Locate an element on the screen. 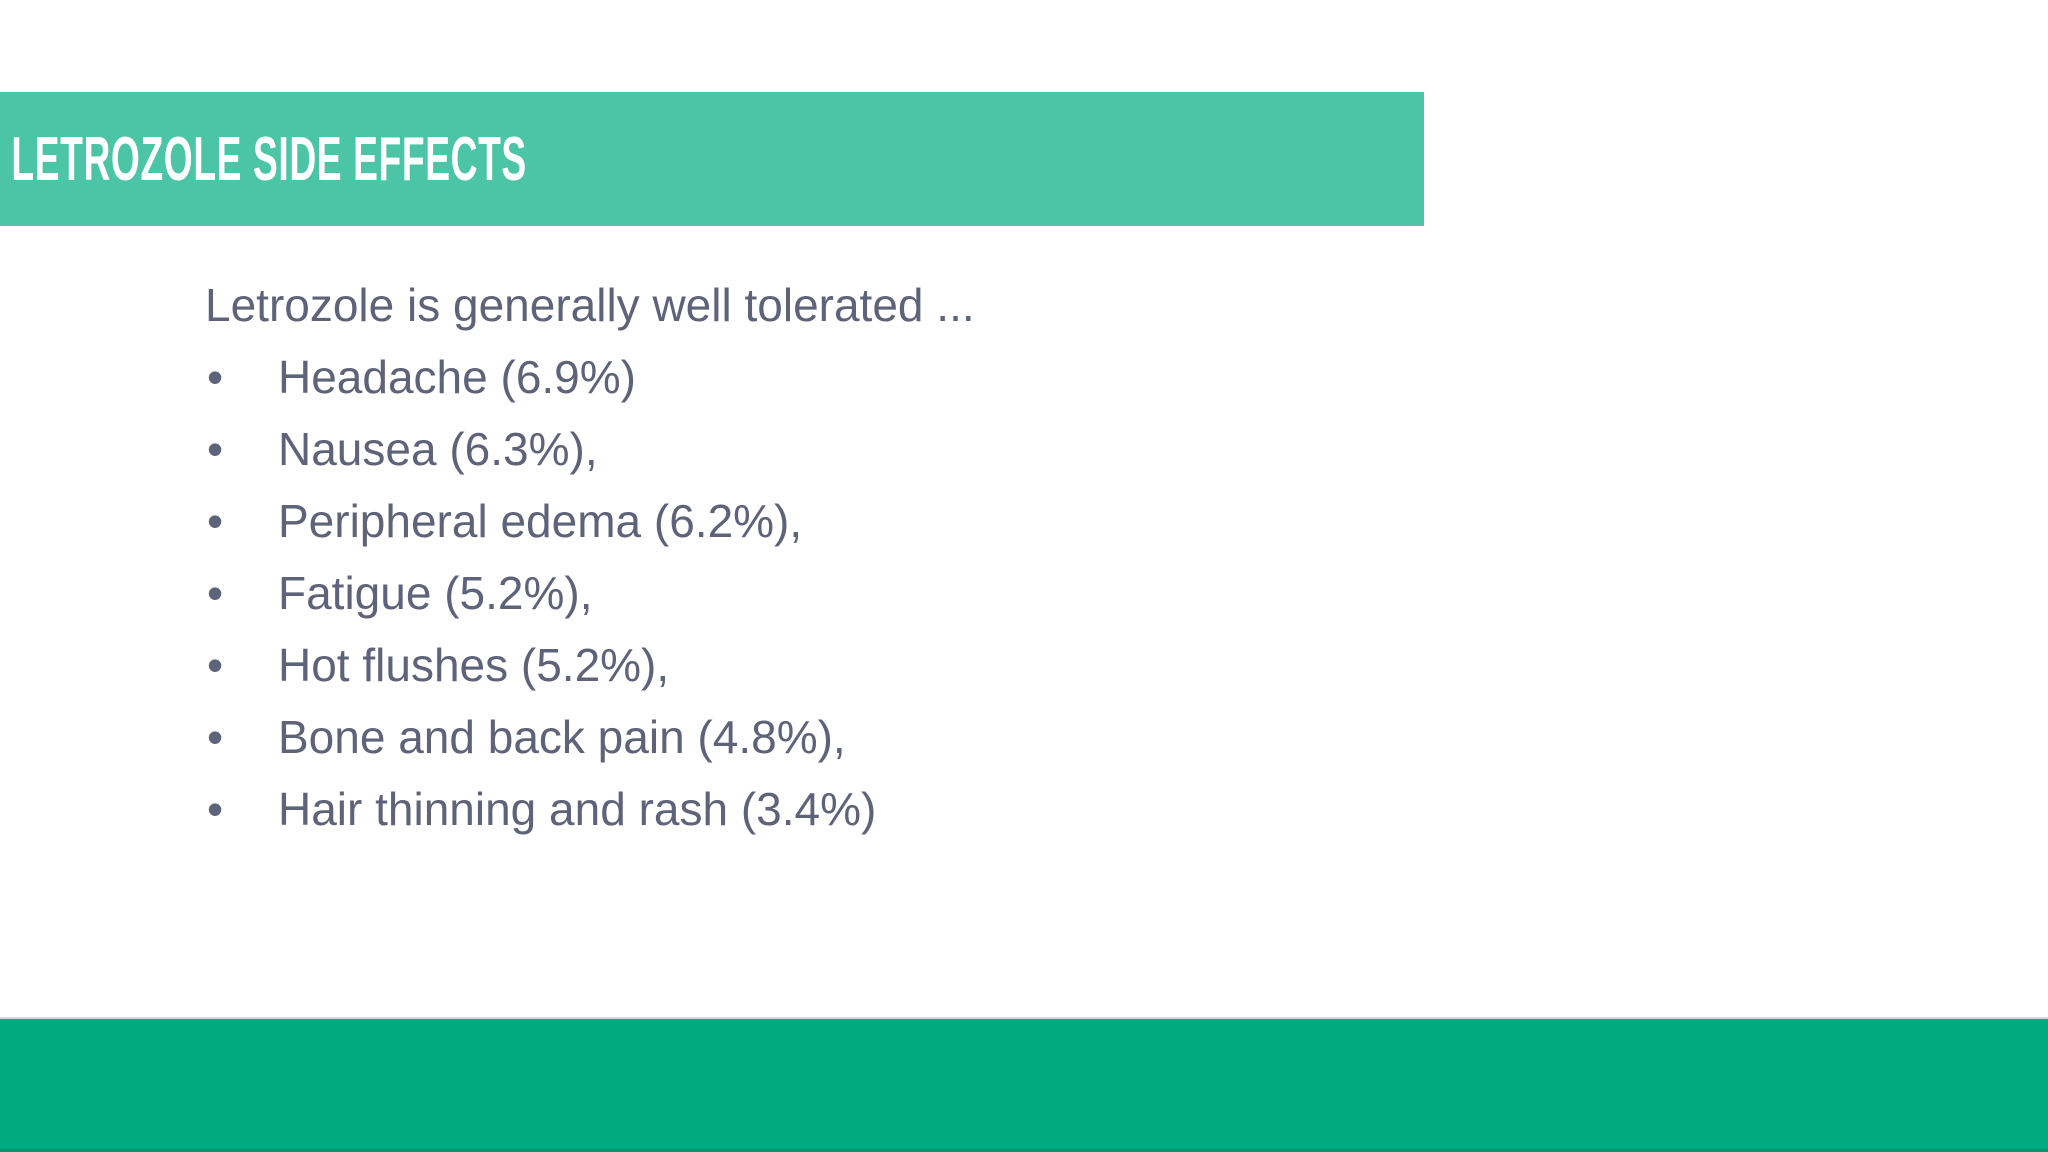 This screenshot has height=1152, width=2048. title-banner: LETROZOLE SIDE EFFECTS is located at coordinates (712, 159).